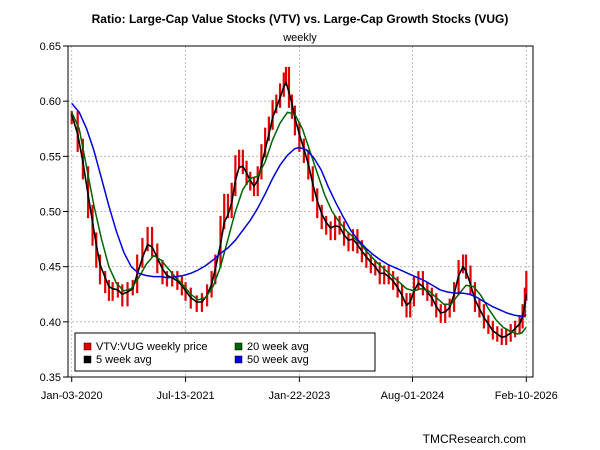 This screenshot has width=600, height=450. Describe the element at coordinates (87, 346) in the screenshot. I see `legend-swatch-price` at that location.